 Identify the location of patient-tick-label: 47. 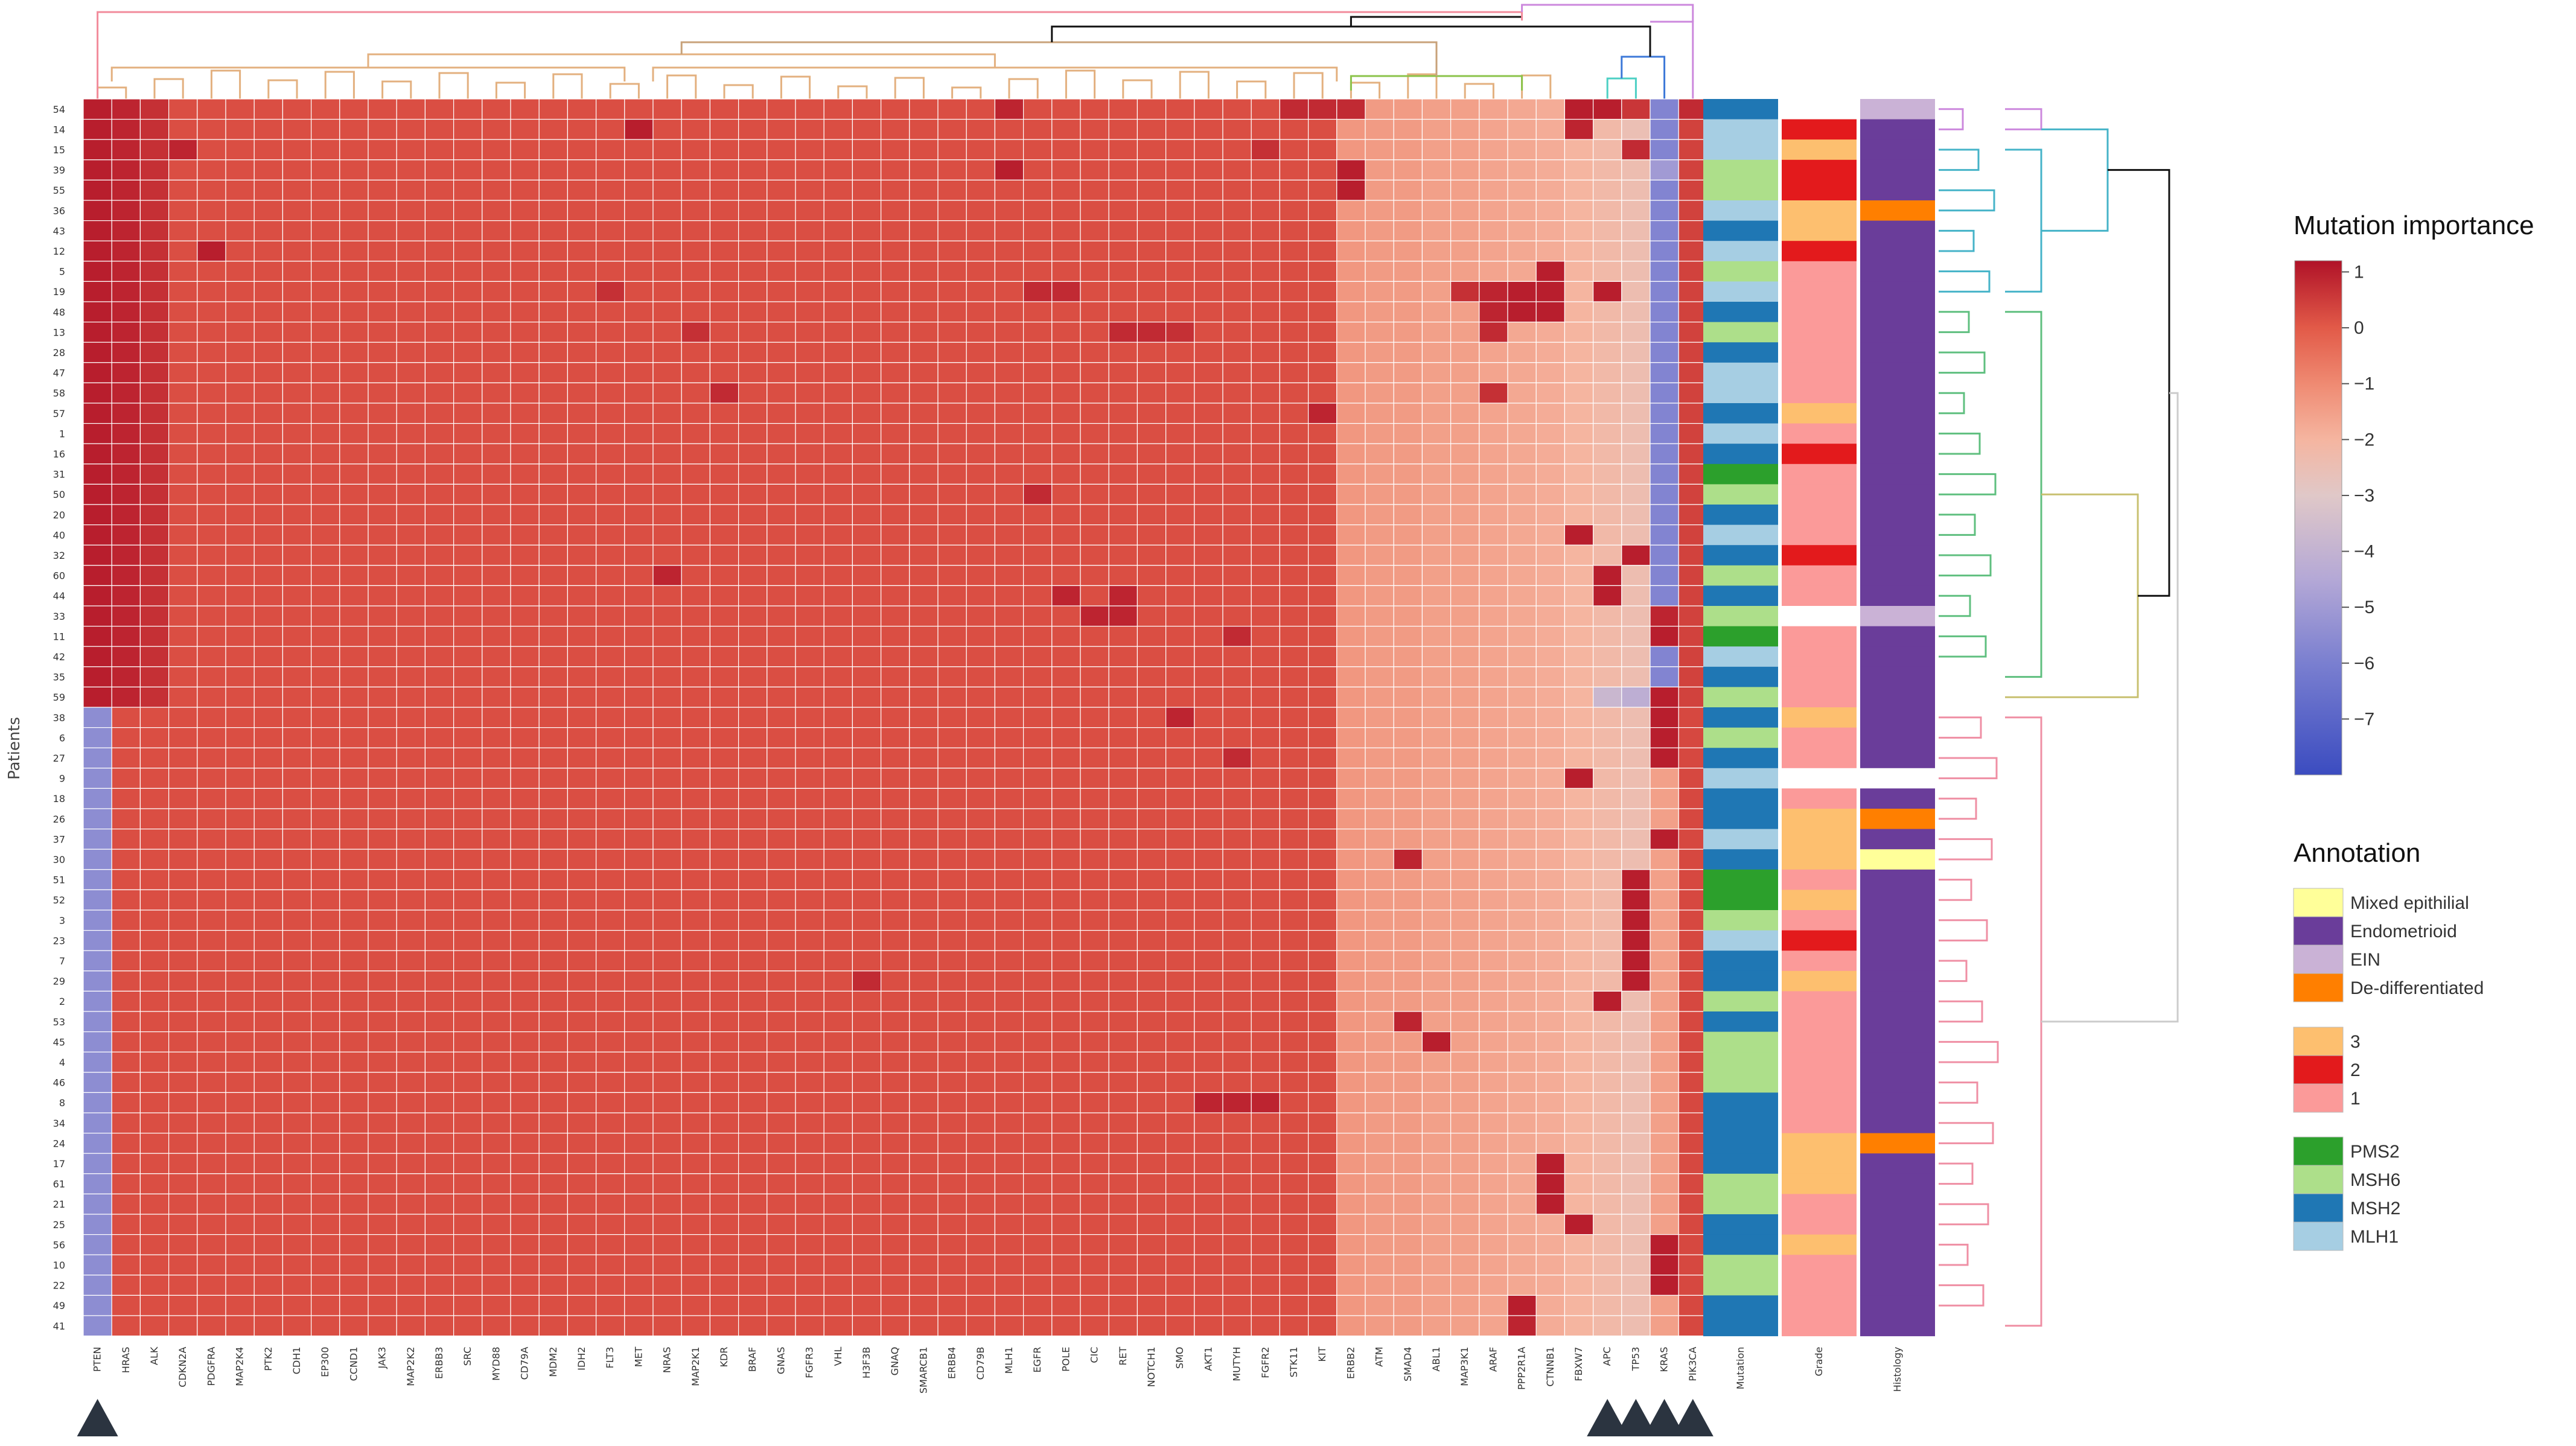
(59, 373).